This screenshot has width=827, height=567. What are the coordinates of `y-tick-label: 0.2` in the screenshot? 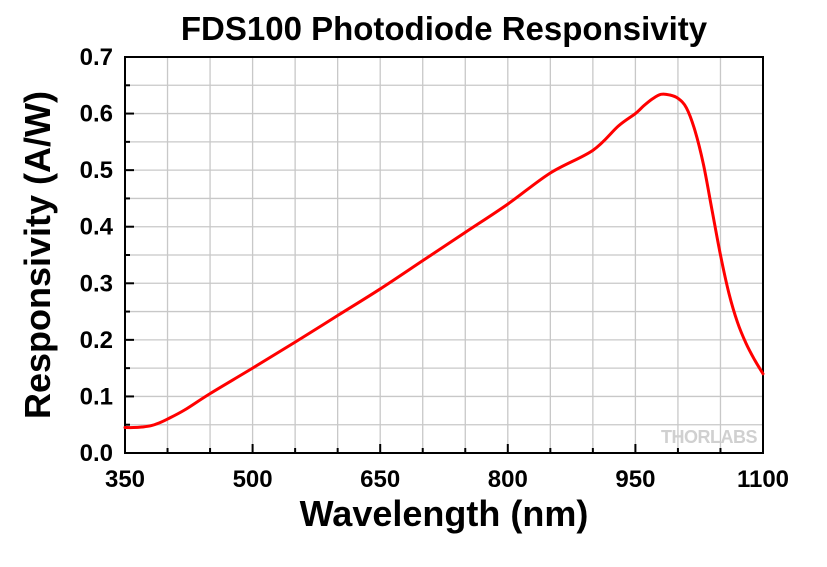 It's located at (96, 340).